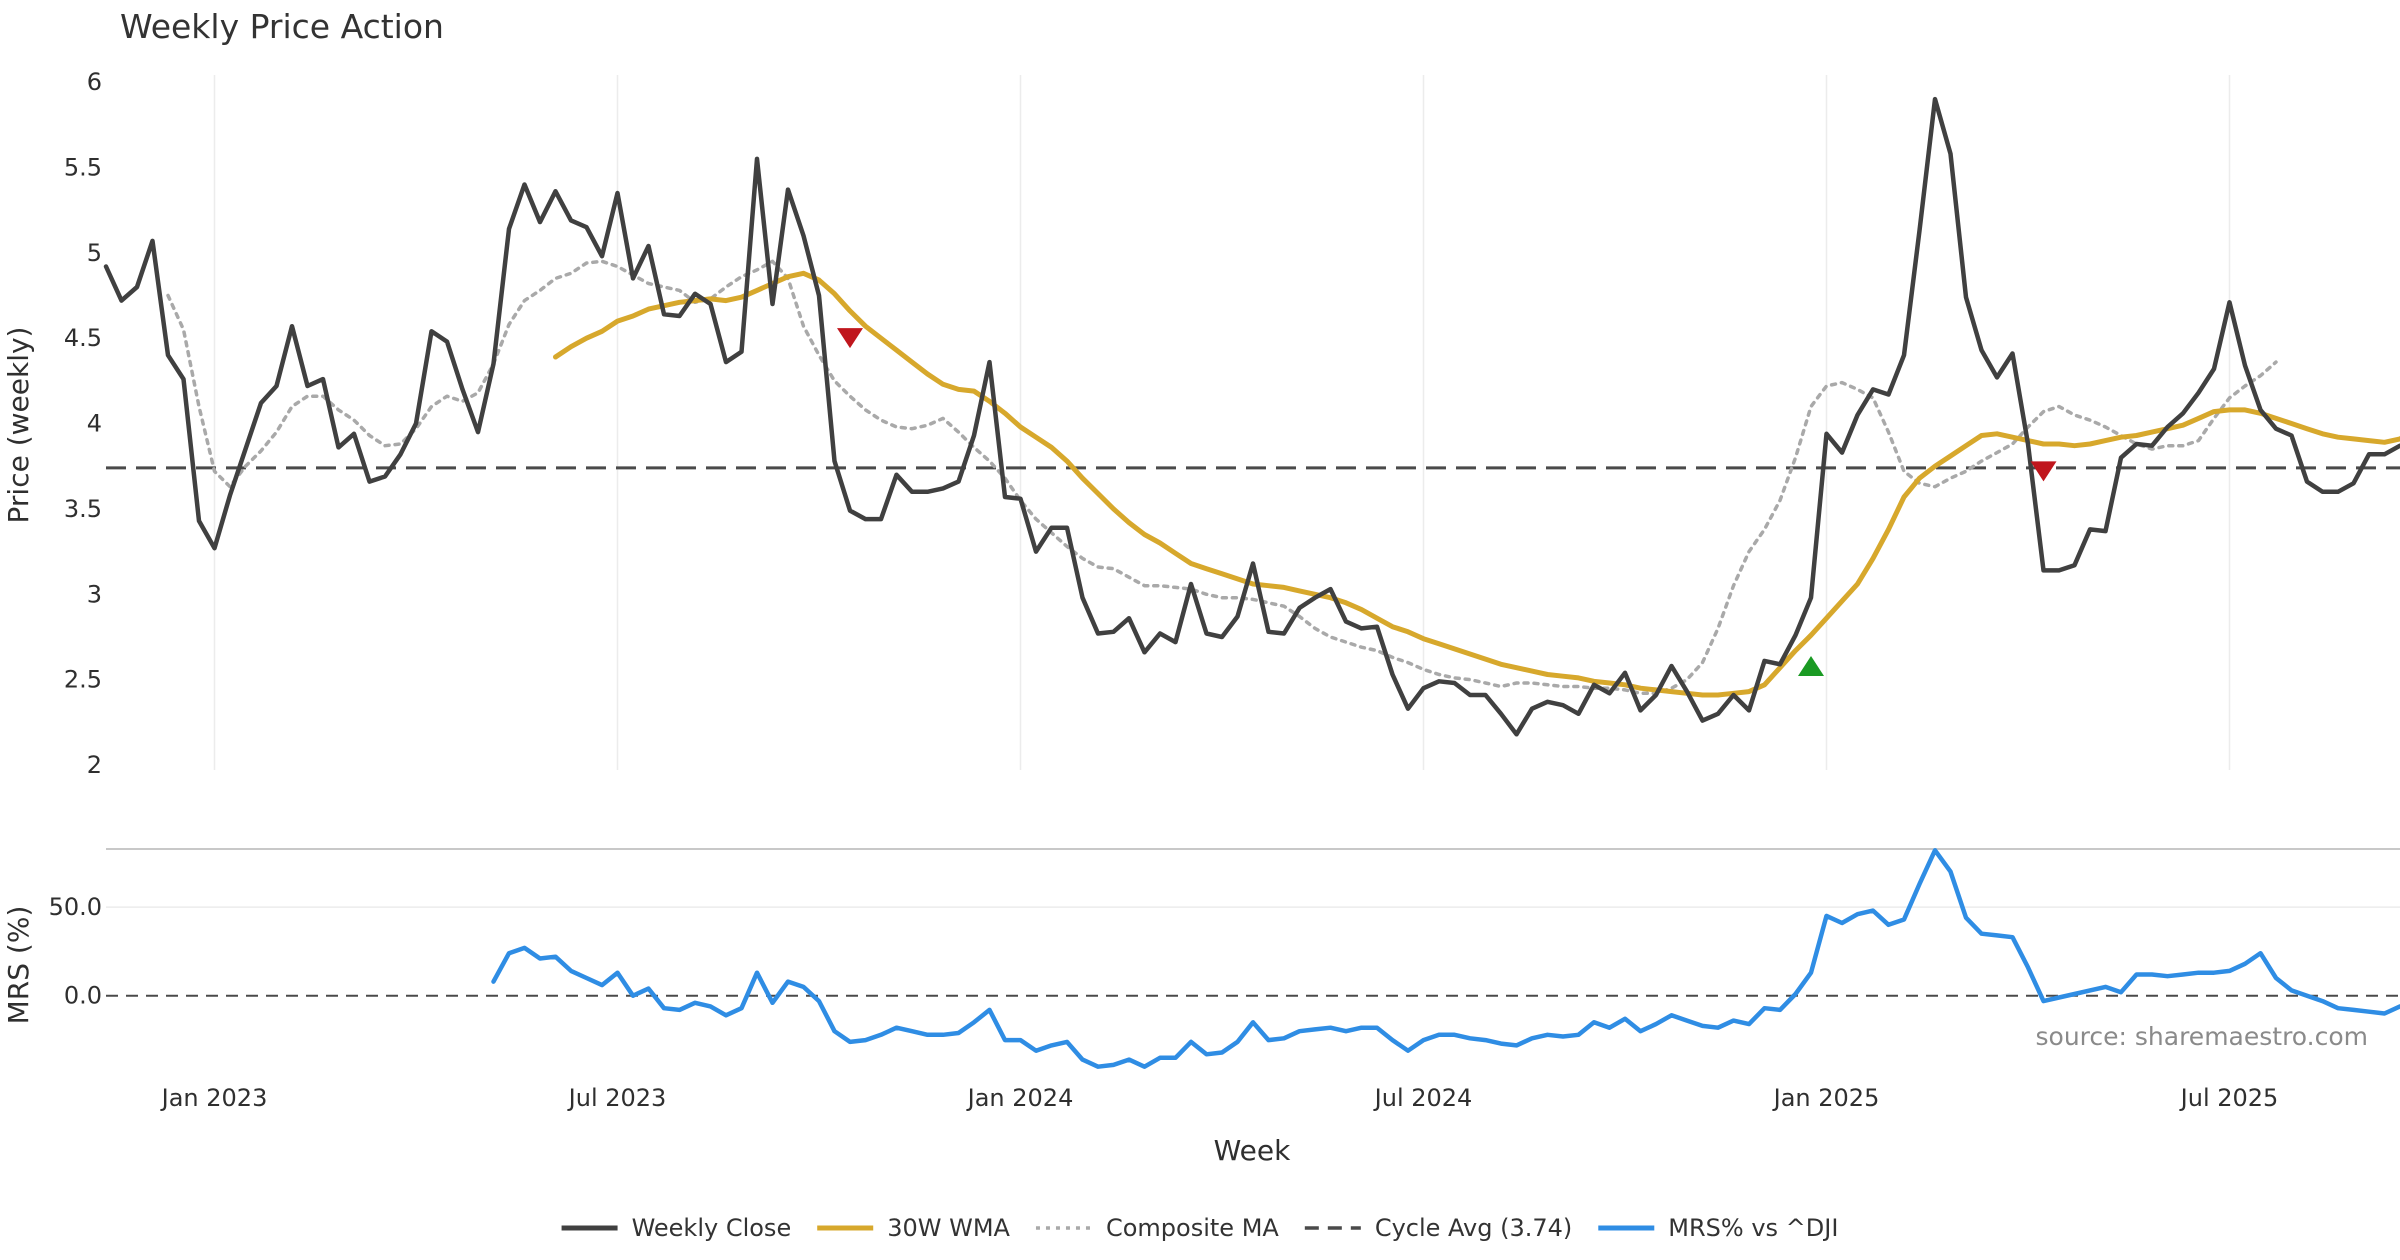 The image size is (2400, 1260). I want to click on mrs-y-tick-label: 50.0, so click(75, 907).